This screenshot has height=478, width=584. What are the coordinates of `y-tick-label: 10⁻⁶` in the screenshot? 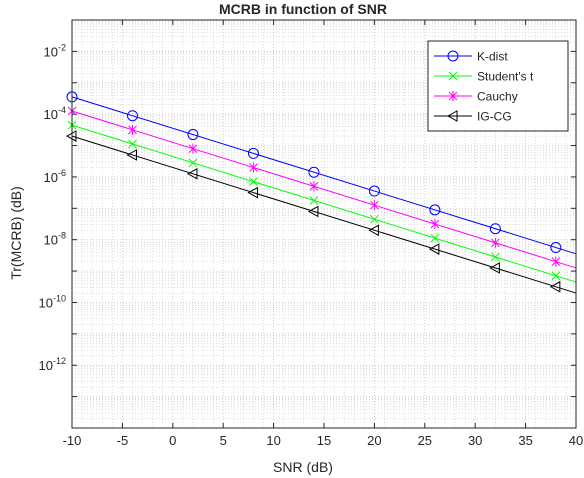 It's located at (55, 176).